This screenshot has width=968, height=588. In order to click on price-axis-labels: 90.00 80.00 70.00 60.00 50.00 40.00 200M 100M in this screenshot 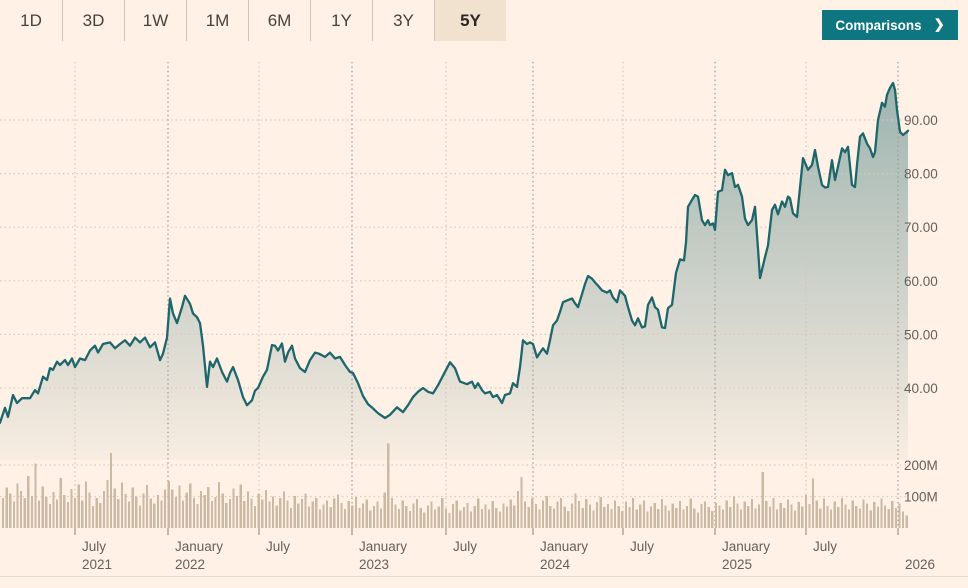, I will do `click(921, 309)`.